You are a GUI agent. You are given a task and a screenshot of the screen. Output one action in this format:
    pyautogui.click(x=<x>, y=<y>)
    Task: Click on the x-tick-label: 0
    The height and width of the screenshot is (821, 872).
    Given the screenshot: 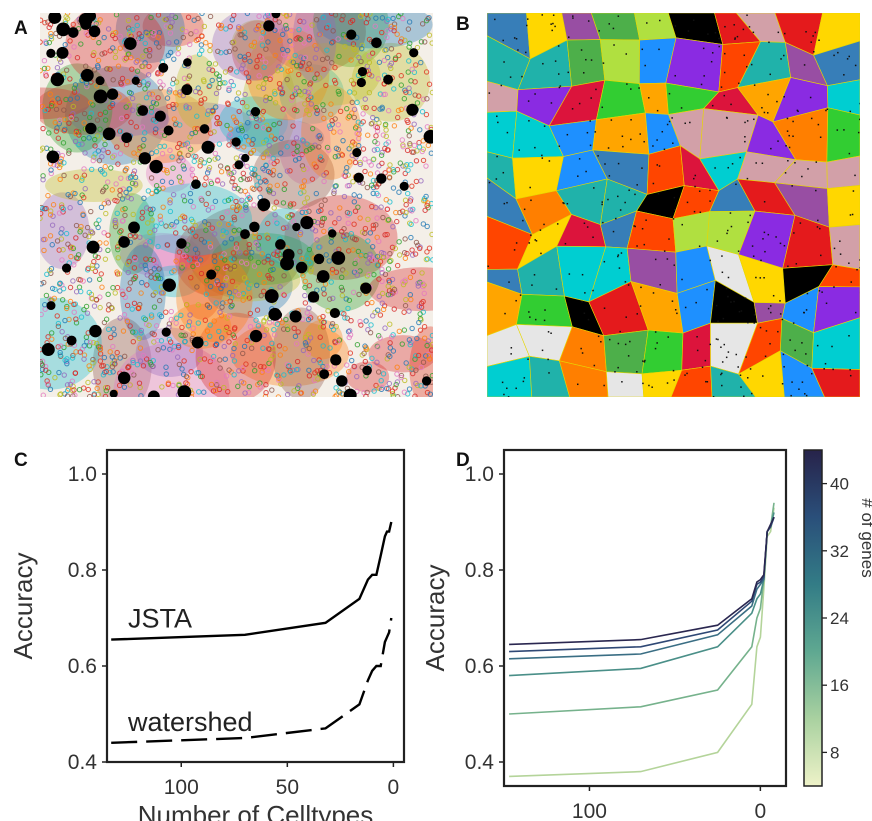 What is the action you would take?
    pyautogui.click(x=761, y=810)
    